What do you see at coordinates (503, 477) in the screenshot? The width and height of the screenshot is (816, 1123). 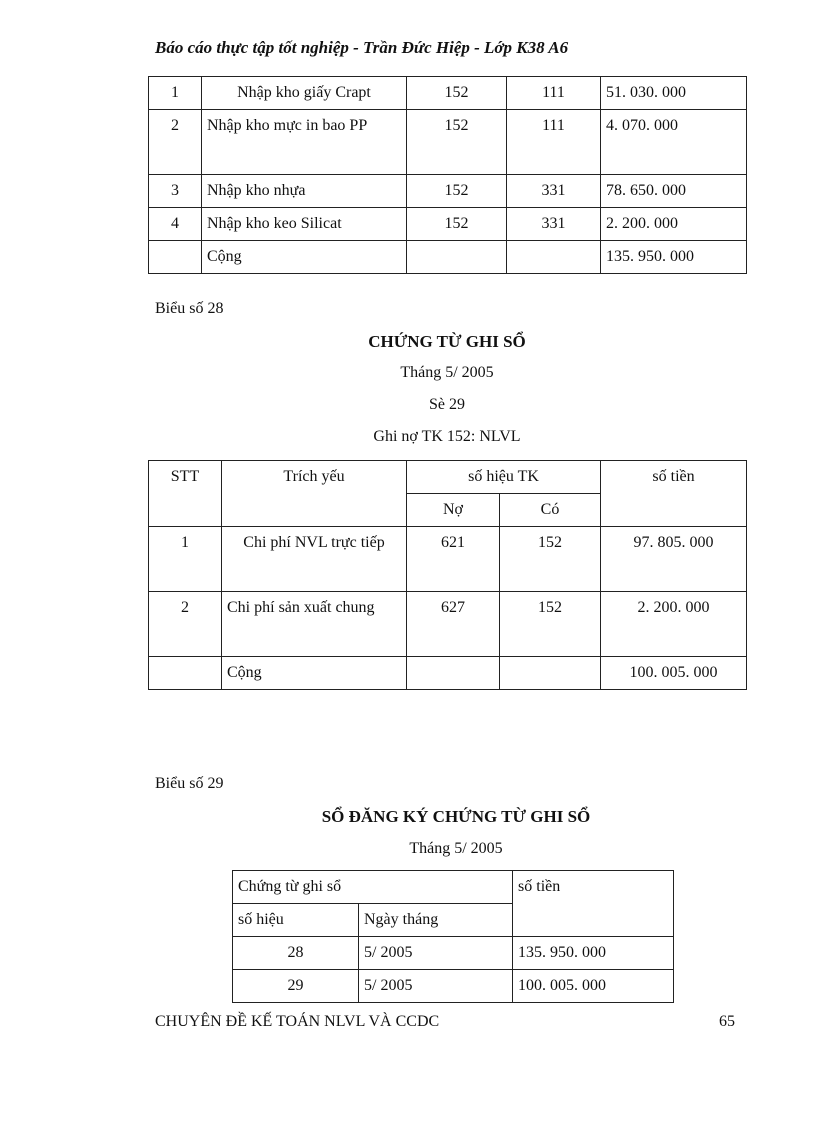 I see `header-account: số hiệu TK` at bounding box center [503, 477].